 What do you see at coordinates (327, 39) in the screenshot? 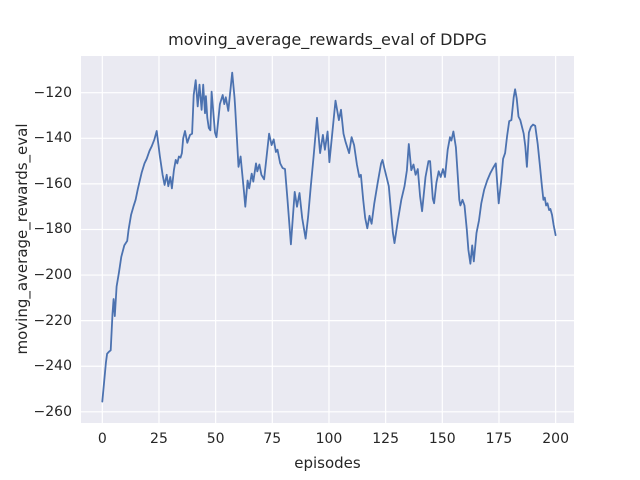
I see `chart-title: moving_average_rewards_eval of DDPG` at bounding box center [327, 39].